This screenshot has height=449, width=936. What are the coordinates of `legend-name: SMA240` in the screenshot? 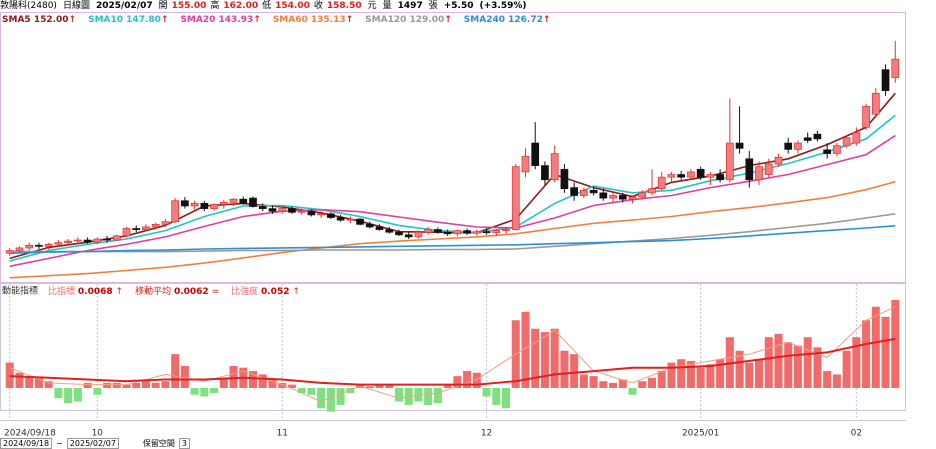 It's located at (484, 20).